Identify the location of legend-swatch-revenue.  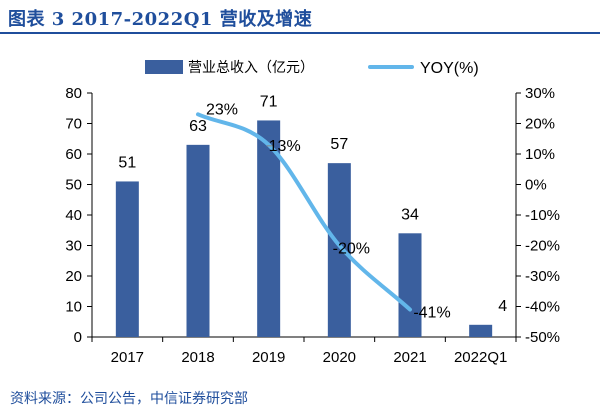
(164, 67).